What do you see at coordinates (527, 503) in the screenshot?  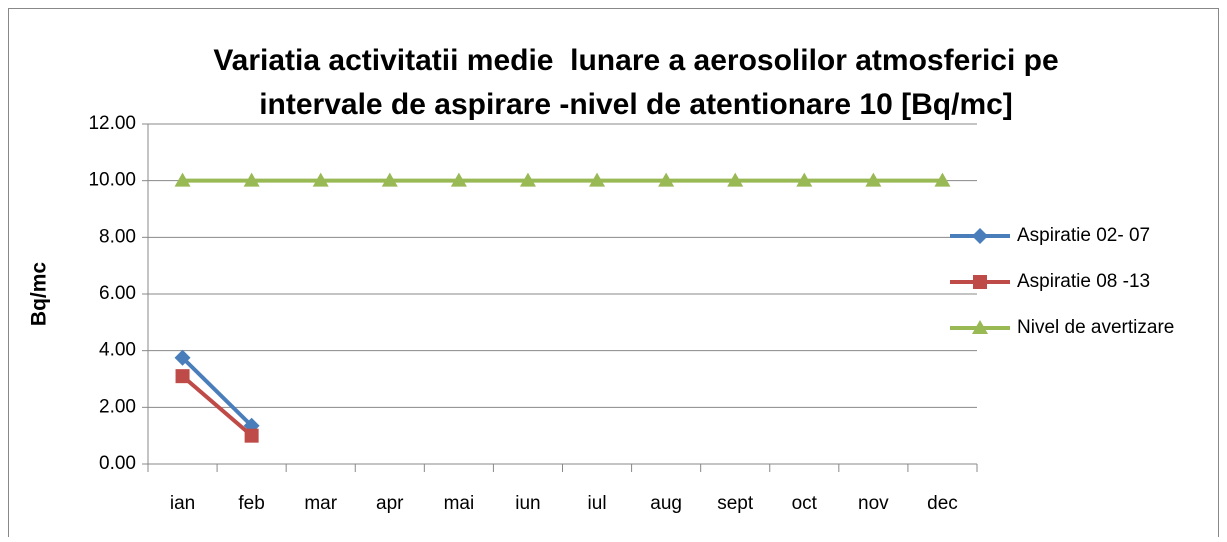 I see `x-tick-label: iun` at bounding box center [527, 503].